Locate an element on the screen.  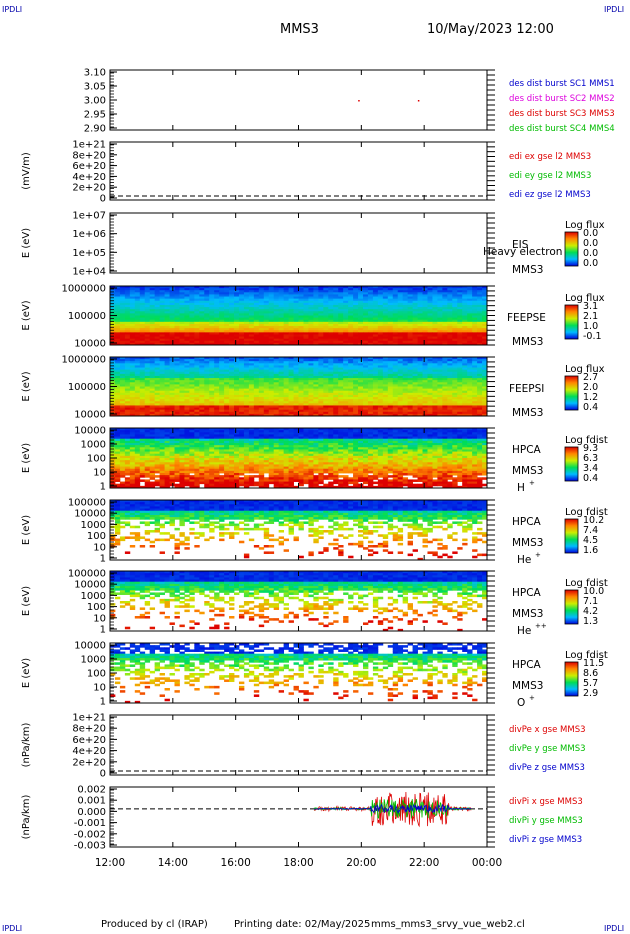
panel-frame-edi is located at coordinates (298, 171).